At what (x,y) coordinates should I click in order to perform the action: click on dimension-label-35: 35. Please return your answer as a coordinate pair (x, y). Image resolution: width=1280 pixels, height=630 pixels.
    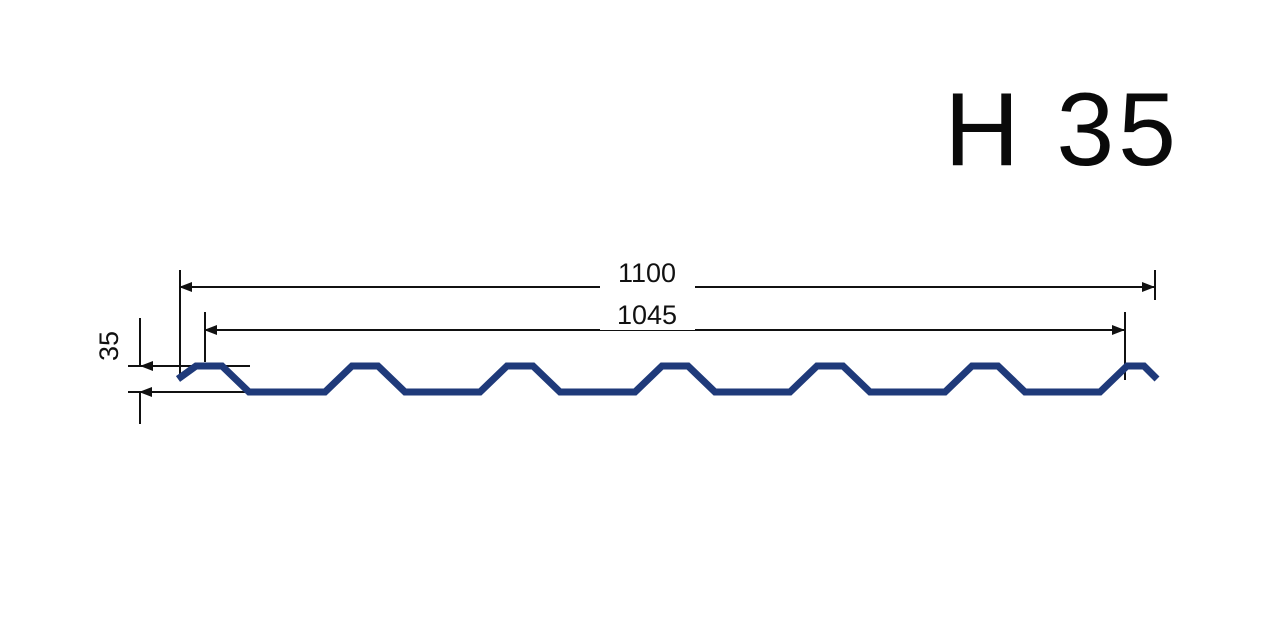
    Looking at the image, I should click on (109, 346).